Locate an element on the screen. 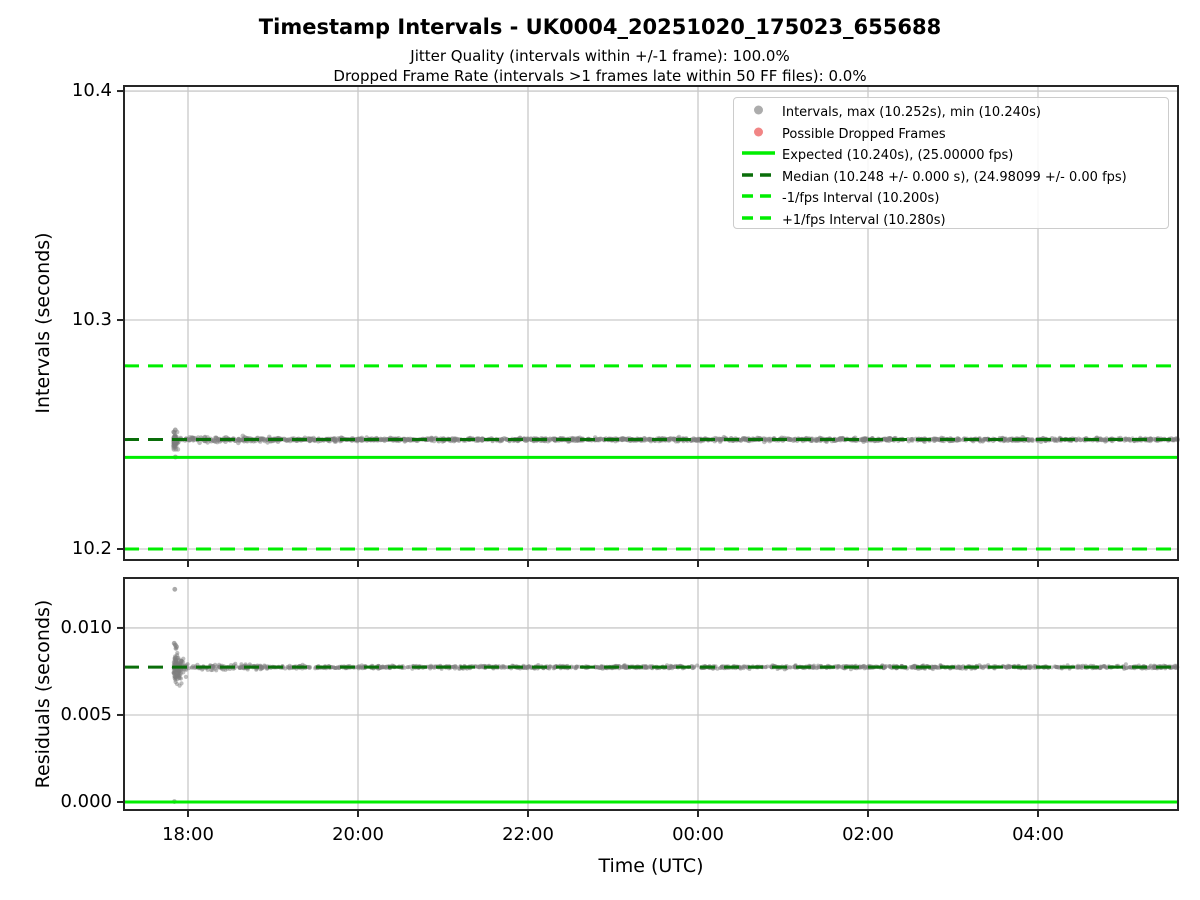 The height and width of the screenshot is (900, 1200). legend-item-dropped: Possible Dropped Frames is located at coordinates (951, 135).